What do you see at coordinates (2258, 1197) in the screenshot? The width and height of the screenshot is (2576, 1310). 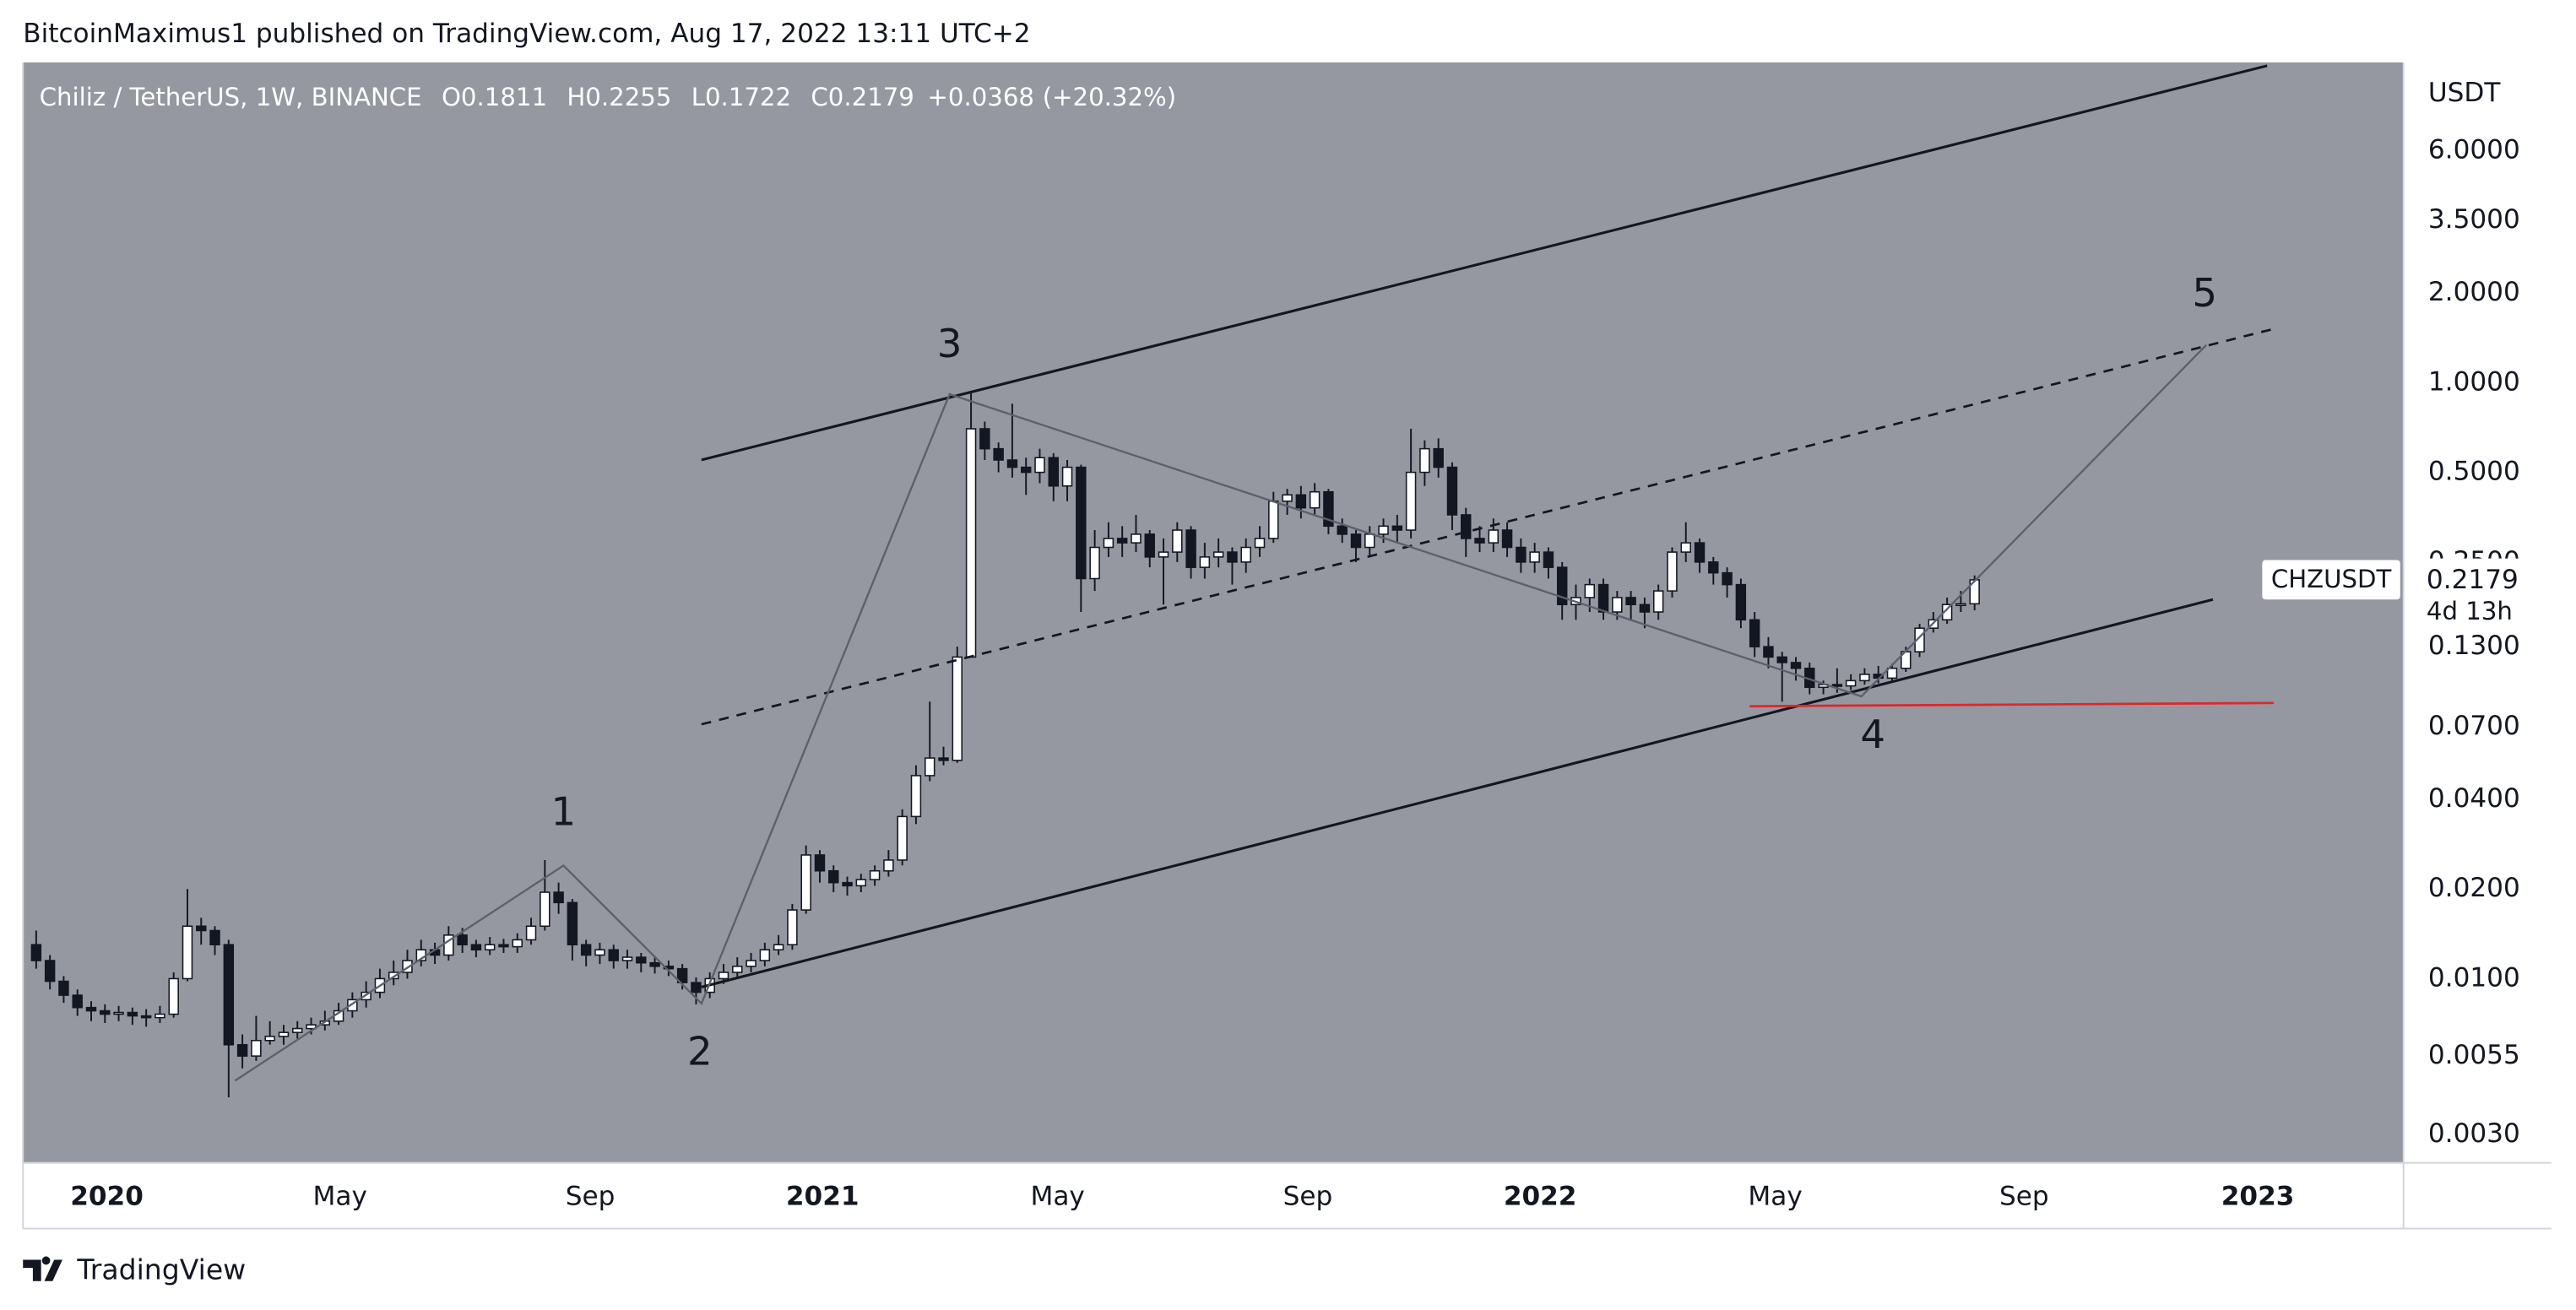 I see `x-tick-label: 2023` at bounding box center [2258, 1197].